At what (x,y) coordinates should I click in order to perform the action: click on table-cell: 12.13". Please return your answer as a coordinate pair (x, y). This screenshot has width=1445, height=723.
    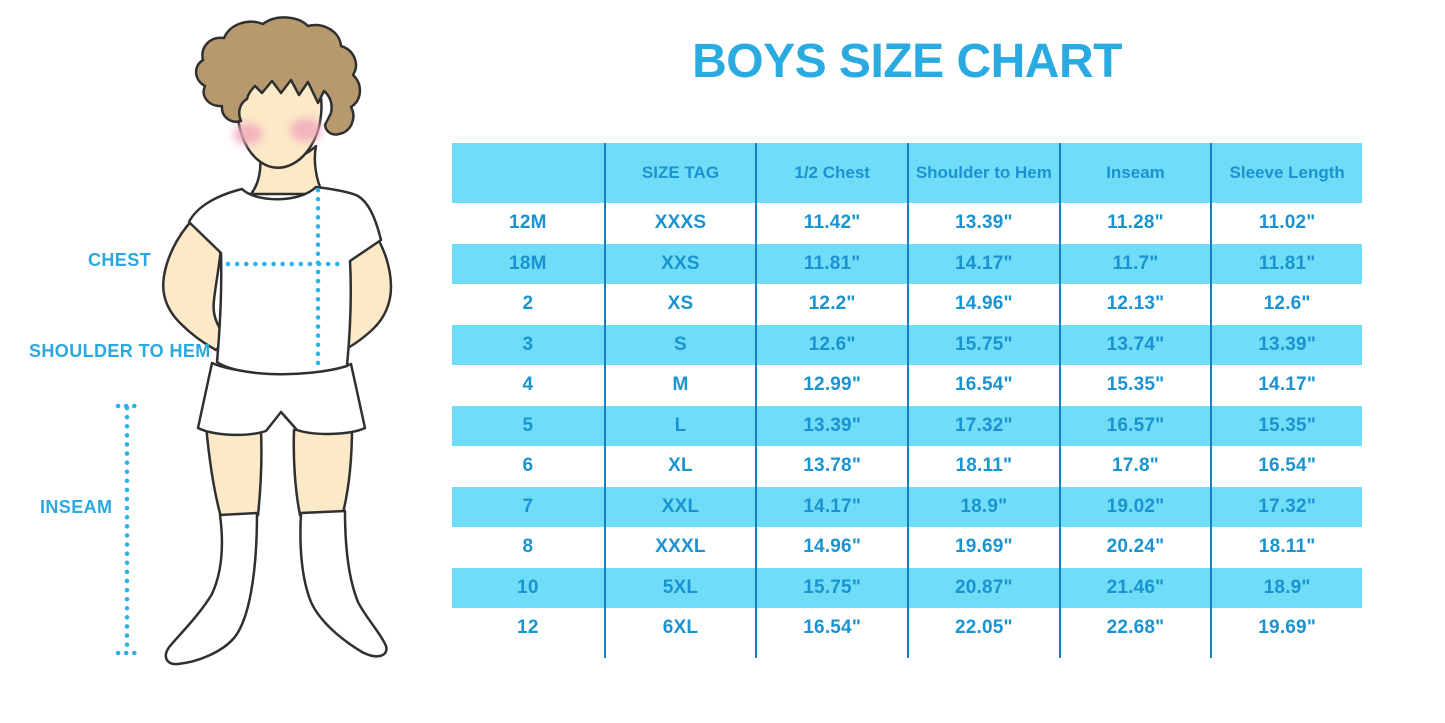
    Looking at the image, I should click on (1134, 304).